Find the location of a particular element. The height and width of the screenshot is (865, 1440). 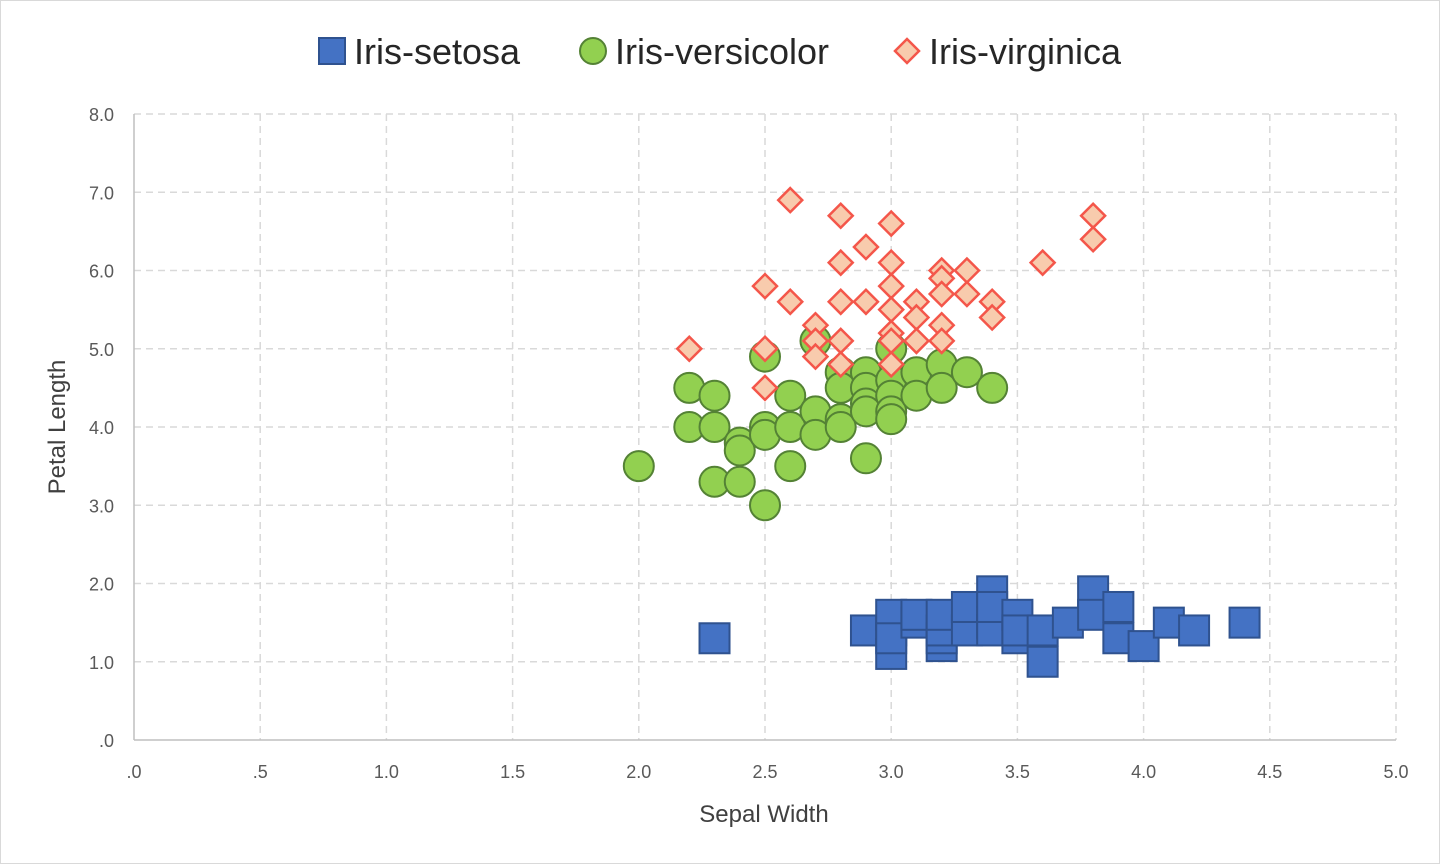

x-tick-label: 5.0 is located at coordinates (1395, 772).